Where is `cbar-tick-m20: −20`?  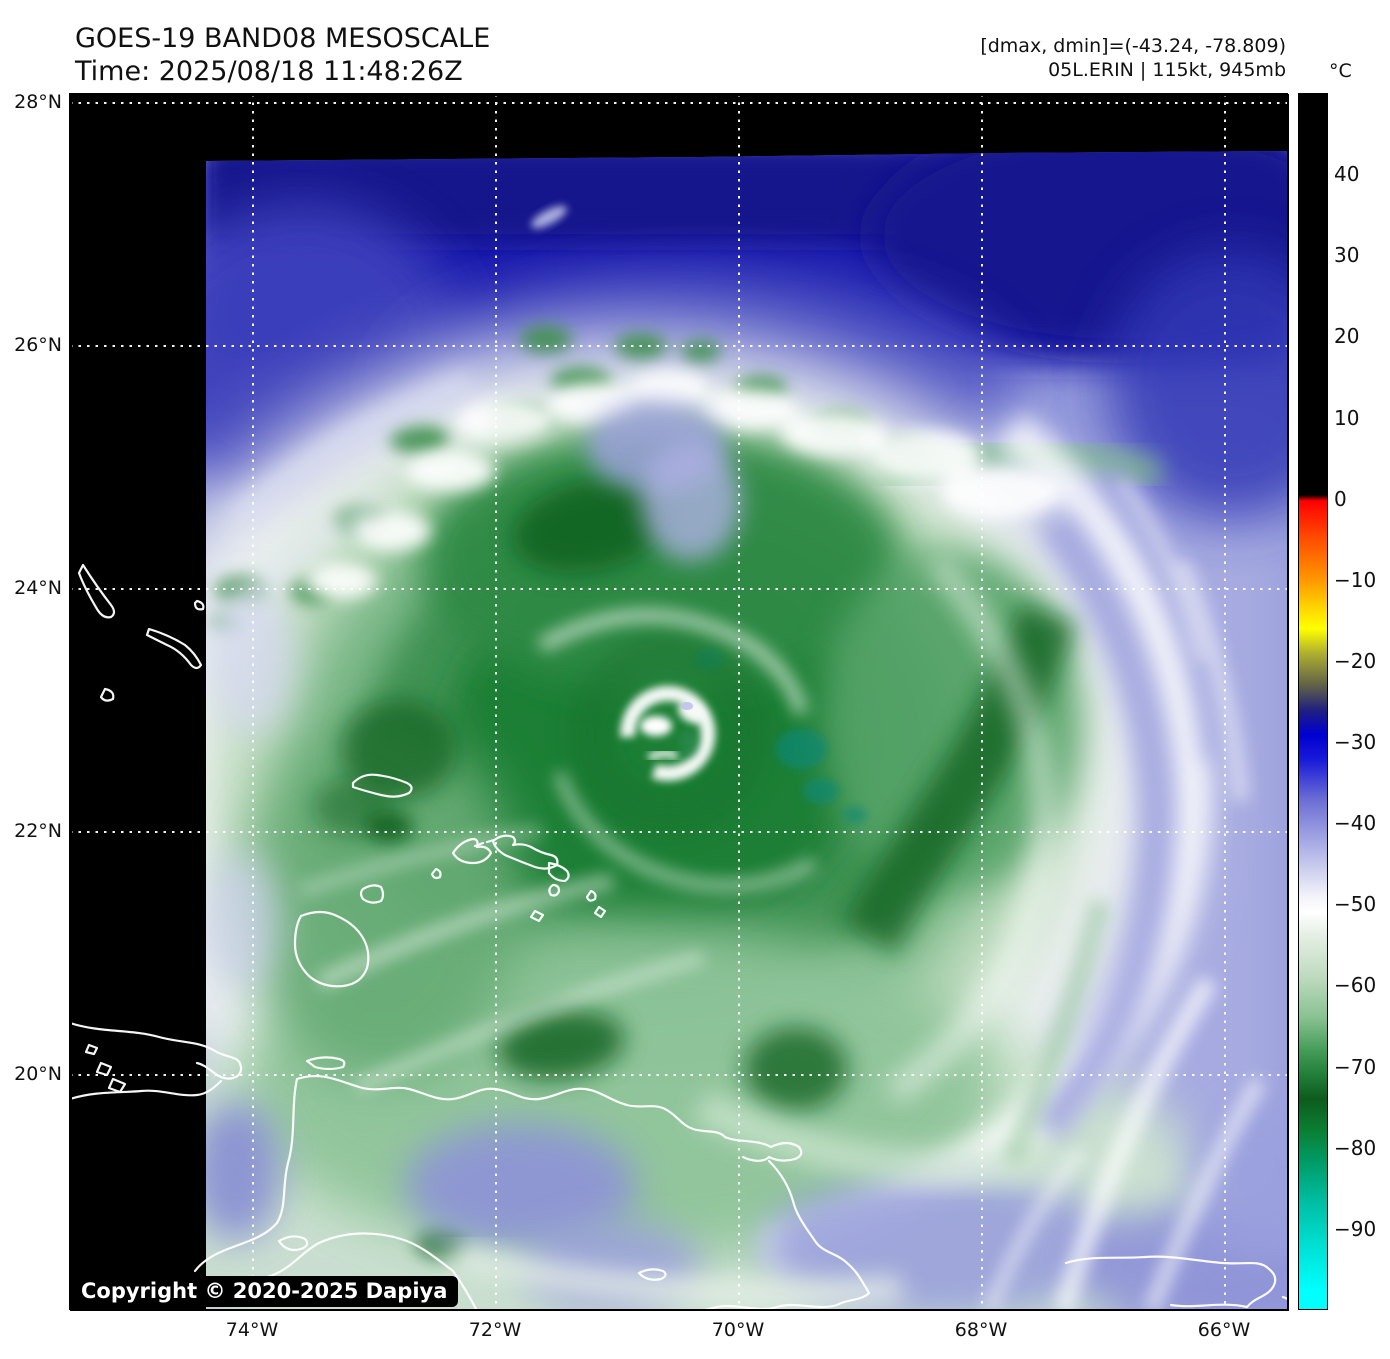 cbar-tick-m20: −20 is located at coordinates (1355, 661).